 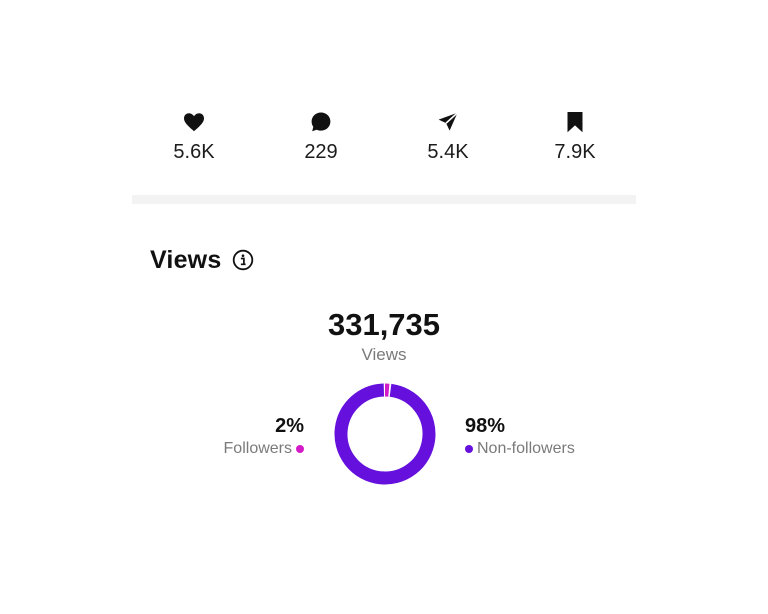 I want to click on saves-count: 7.9K, so click(x=575, y=152).